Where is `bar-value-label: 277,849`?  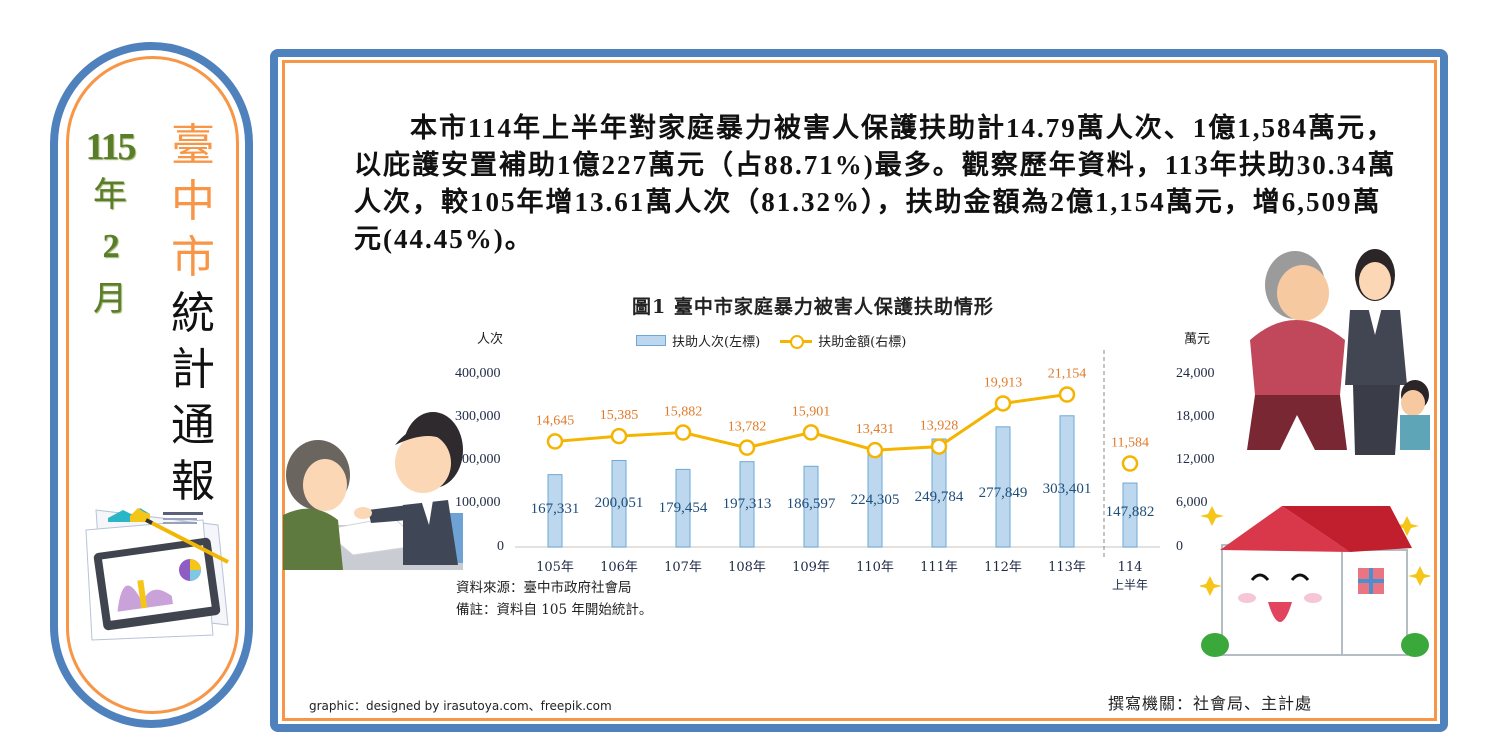 bar-value-label: 277,849 is located at coordinates (1003, 493).